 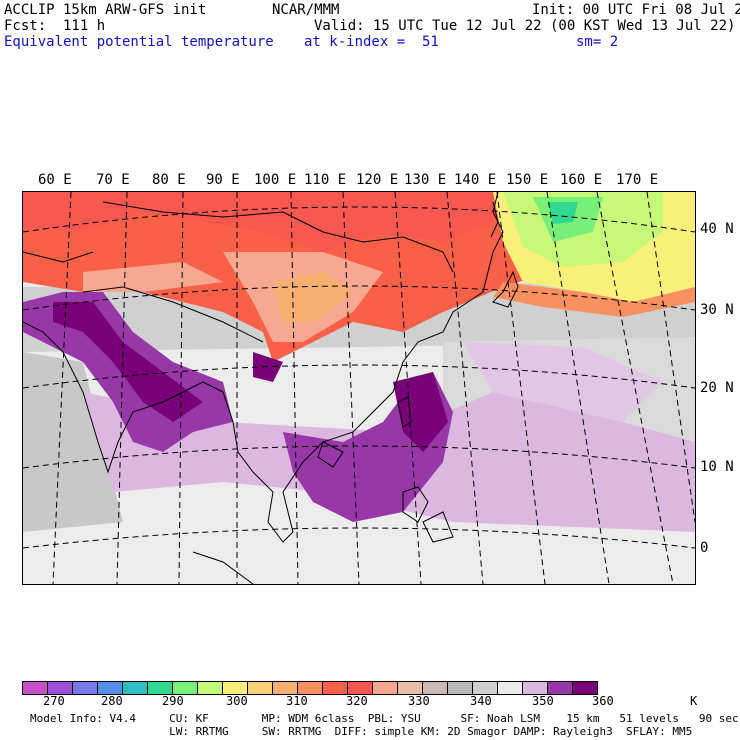 What do you see at coordinates (357, 701) in the screenshot?
I see `colorbar-label: 320` at bounding box center [357, 701].